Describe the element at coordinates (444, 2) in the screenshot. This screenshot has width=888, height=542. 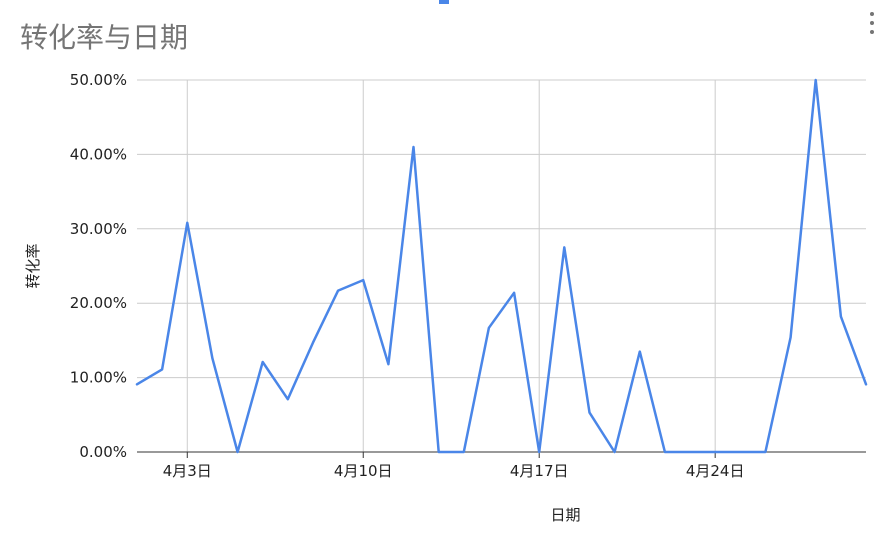
I see `top-marker` at that location.